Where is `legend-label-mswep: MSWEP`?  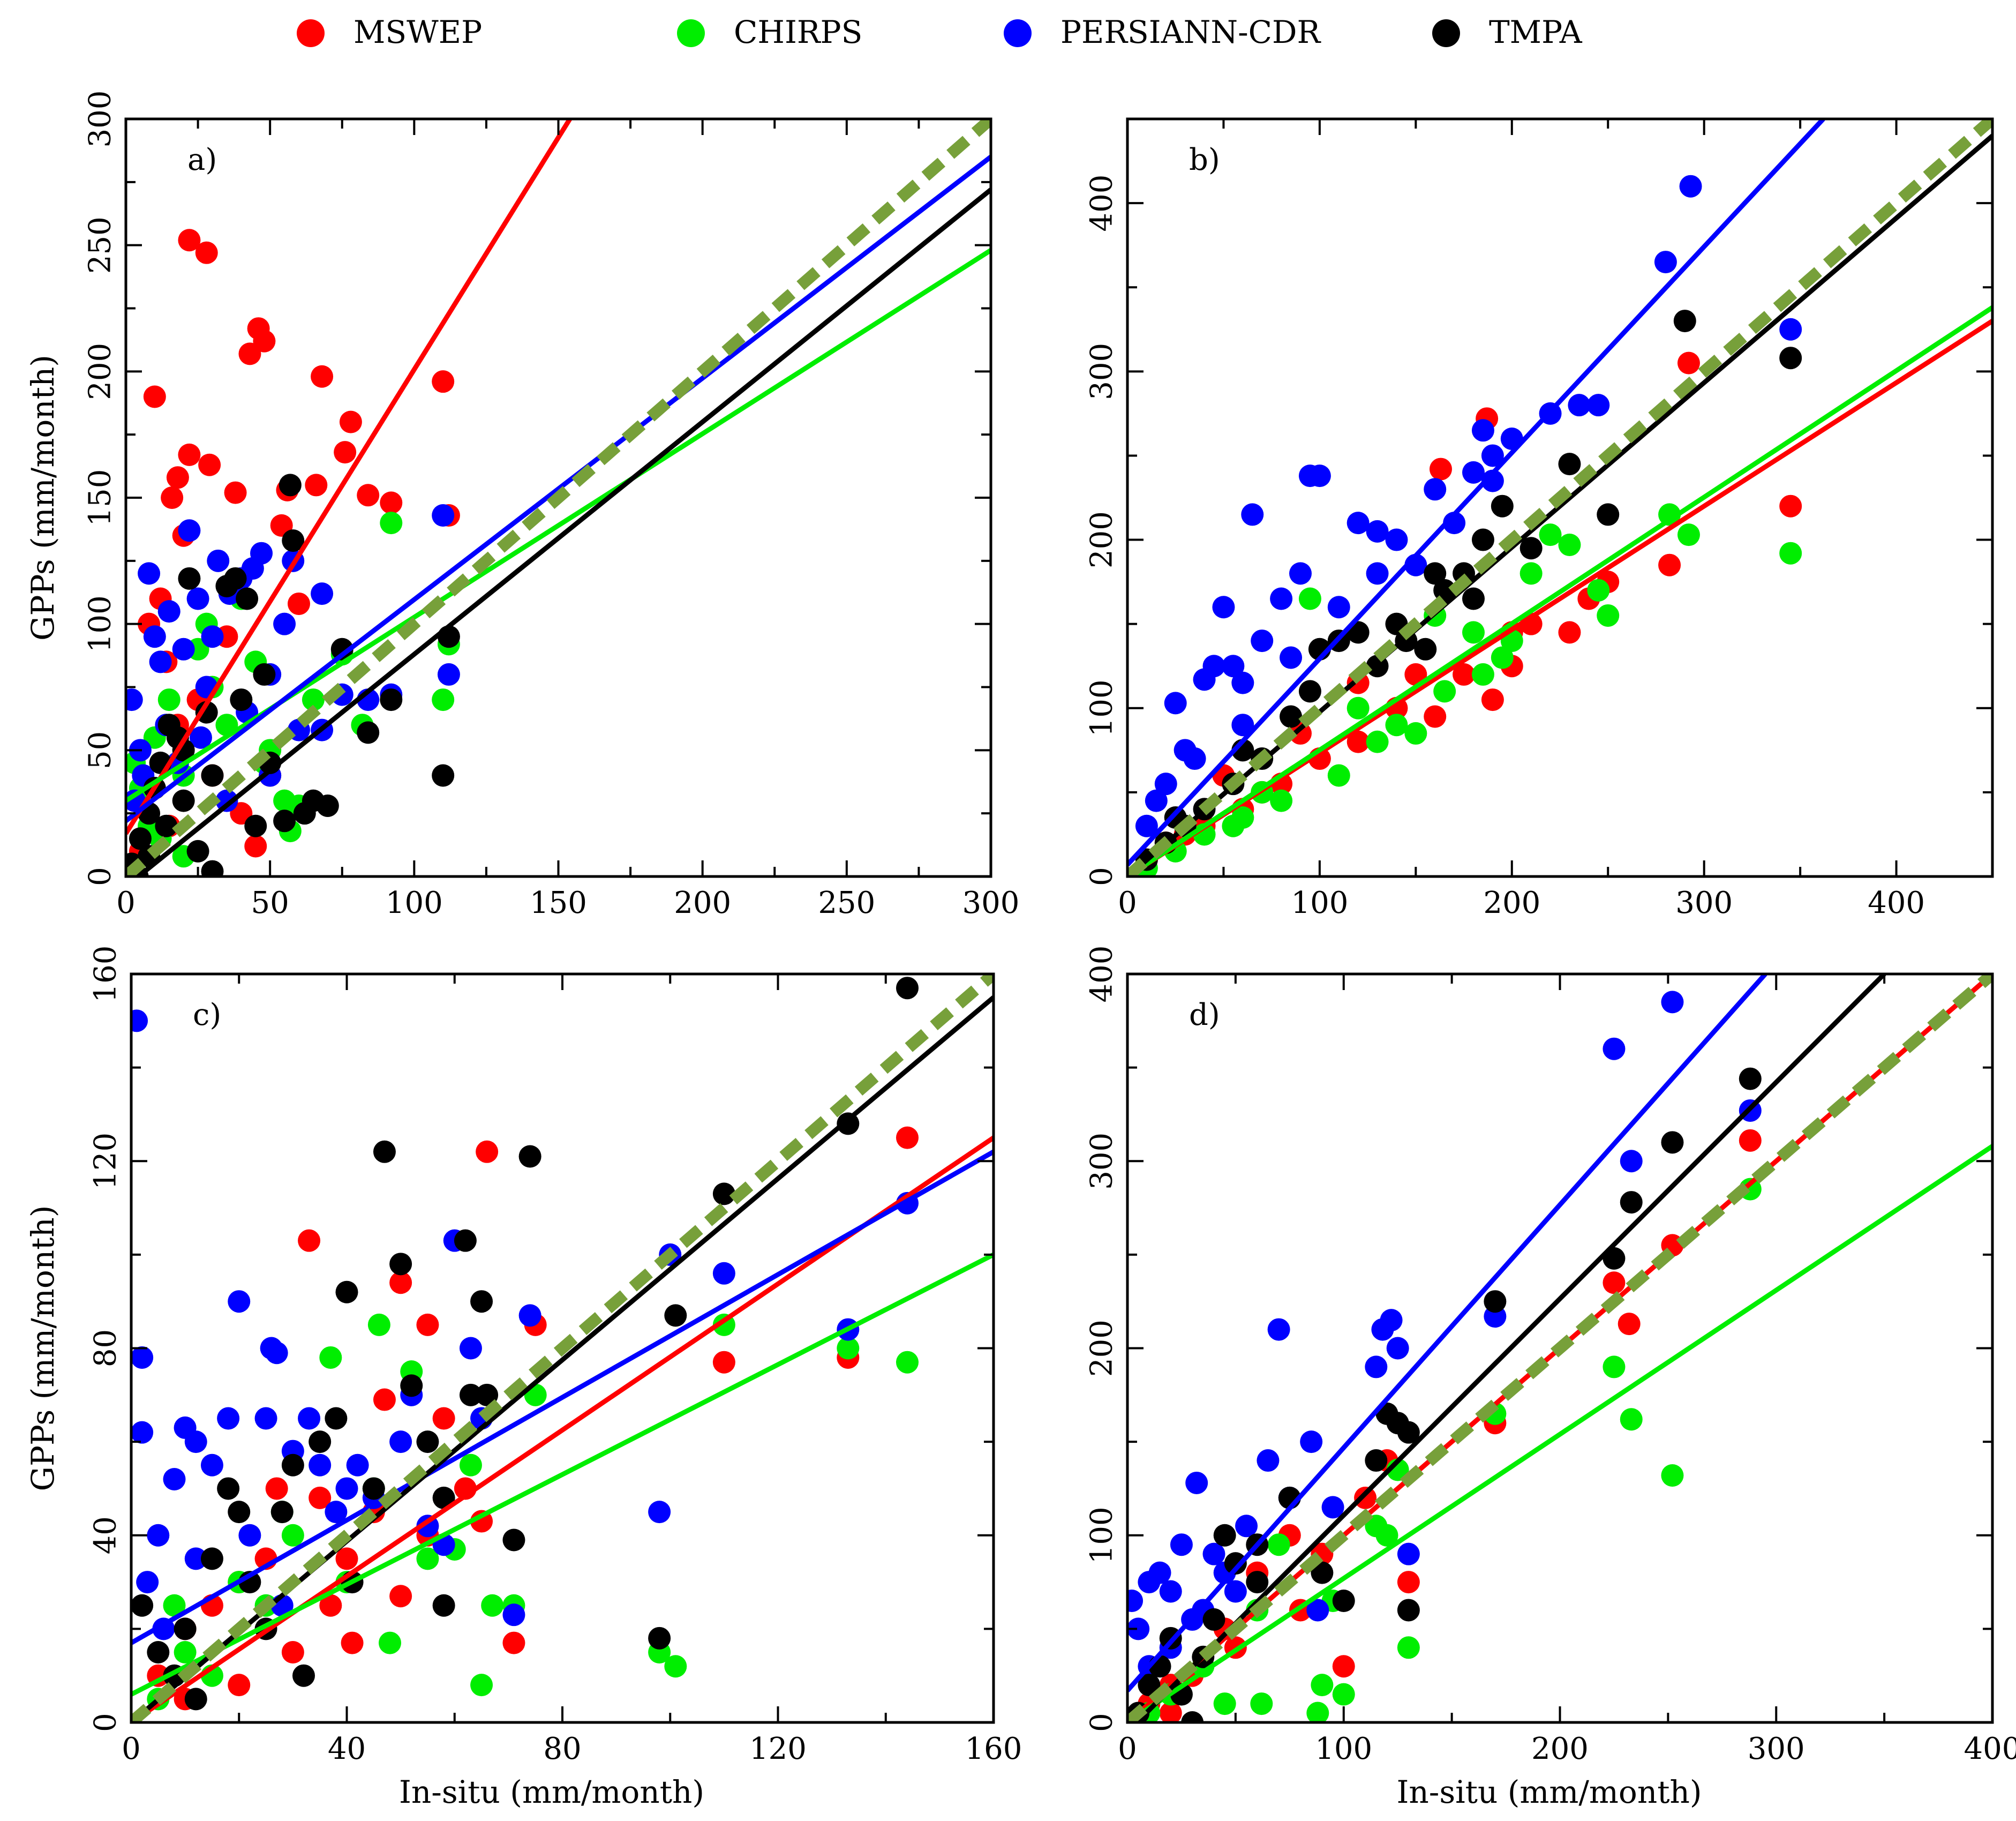
legend-label-mswep: MSWEP is located at coordinates (417, 32).